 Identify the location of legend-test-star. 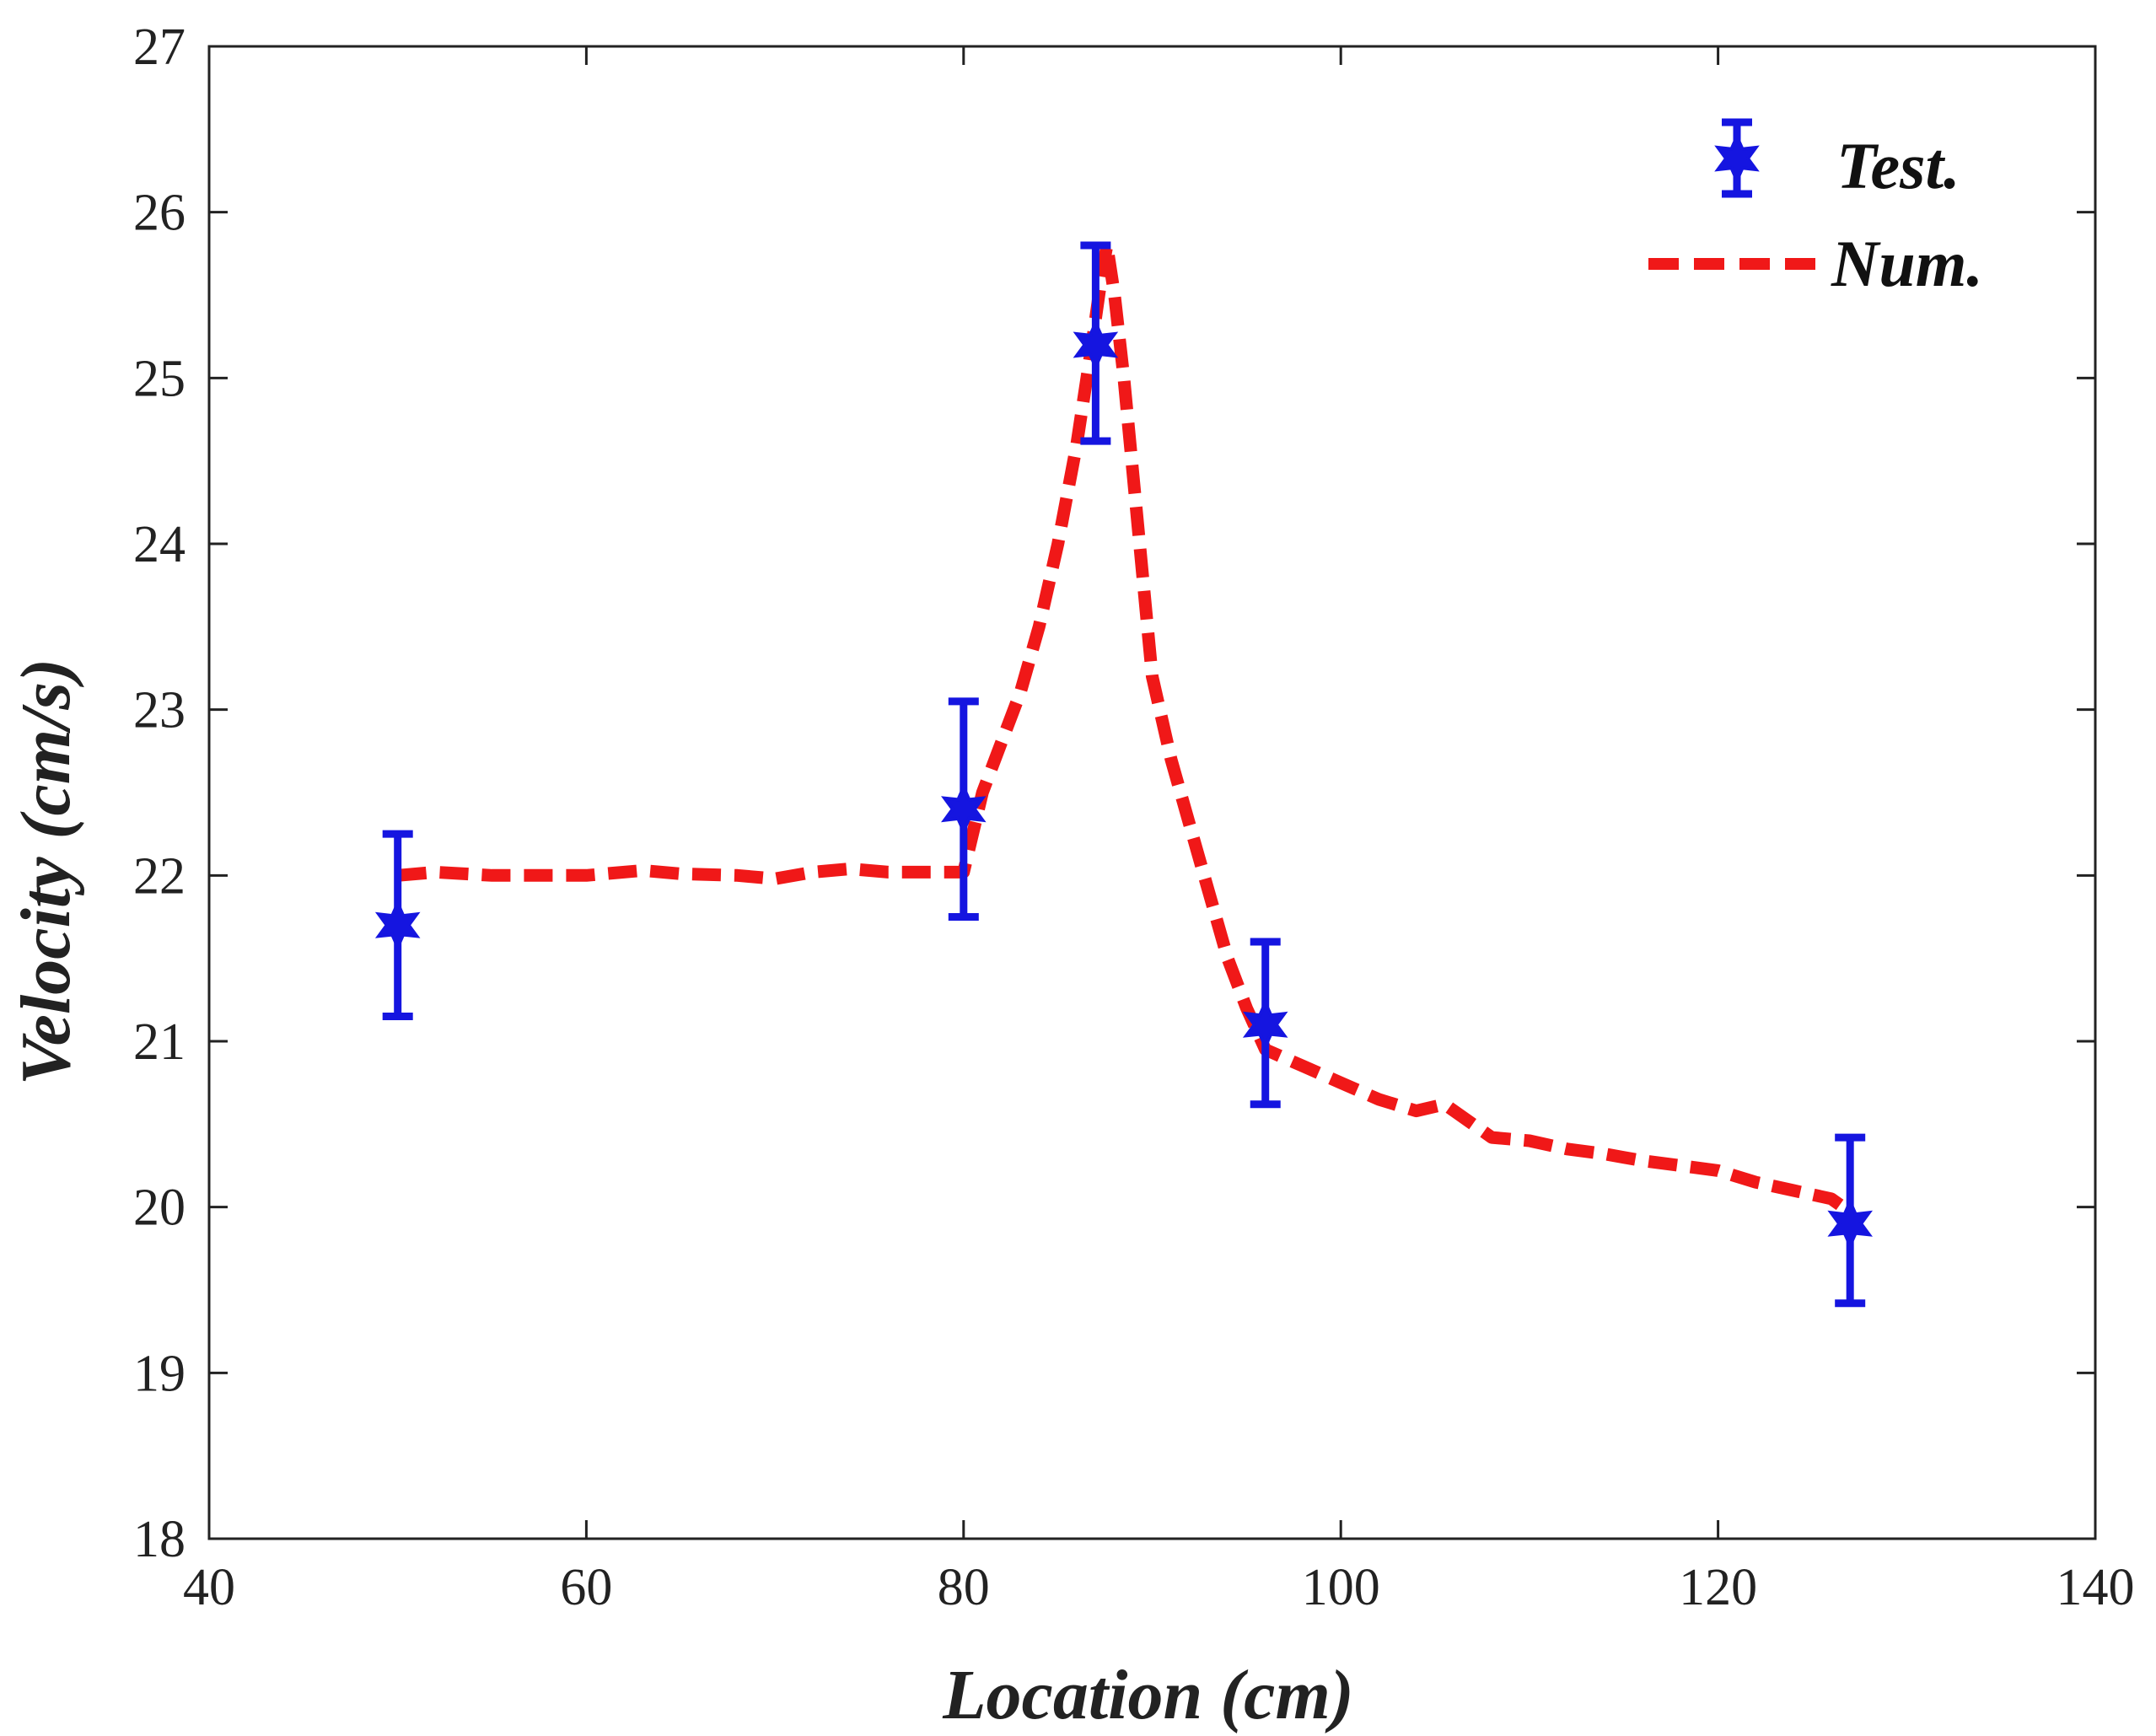
(1737, 158).